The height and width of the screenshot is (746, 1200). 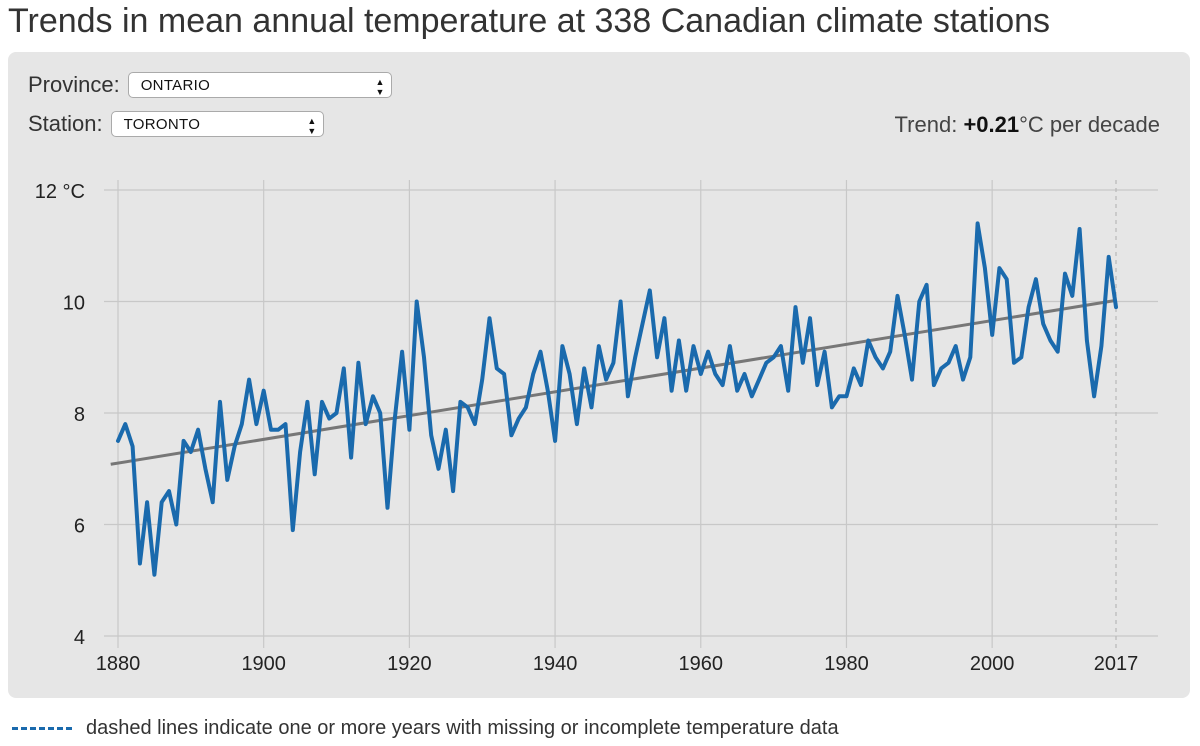 I want to click on province-control: Province: ONTARIO ▲ ▼, so click(x=210, y=85).